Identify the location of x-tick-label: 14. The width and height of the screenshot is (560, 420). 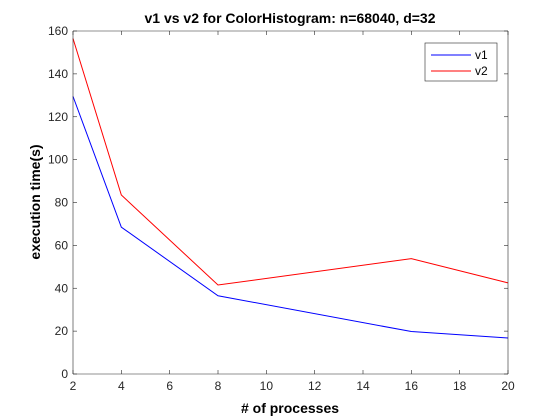
(363, 386).